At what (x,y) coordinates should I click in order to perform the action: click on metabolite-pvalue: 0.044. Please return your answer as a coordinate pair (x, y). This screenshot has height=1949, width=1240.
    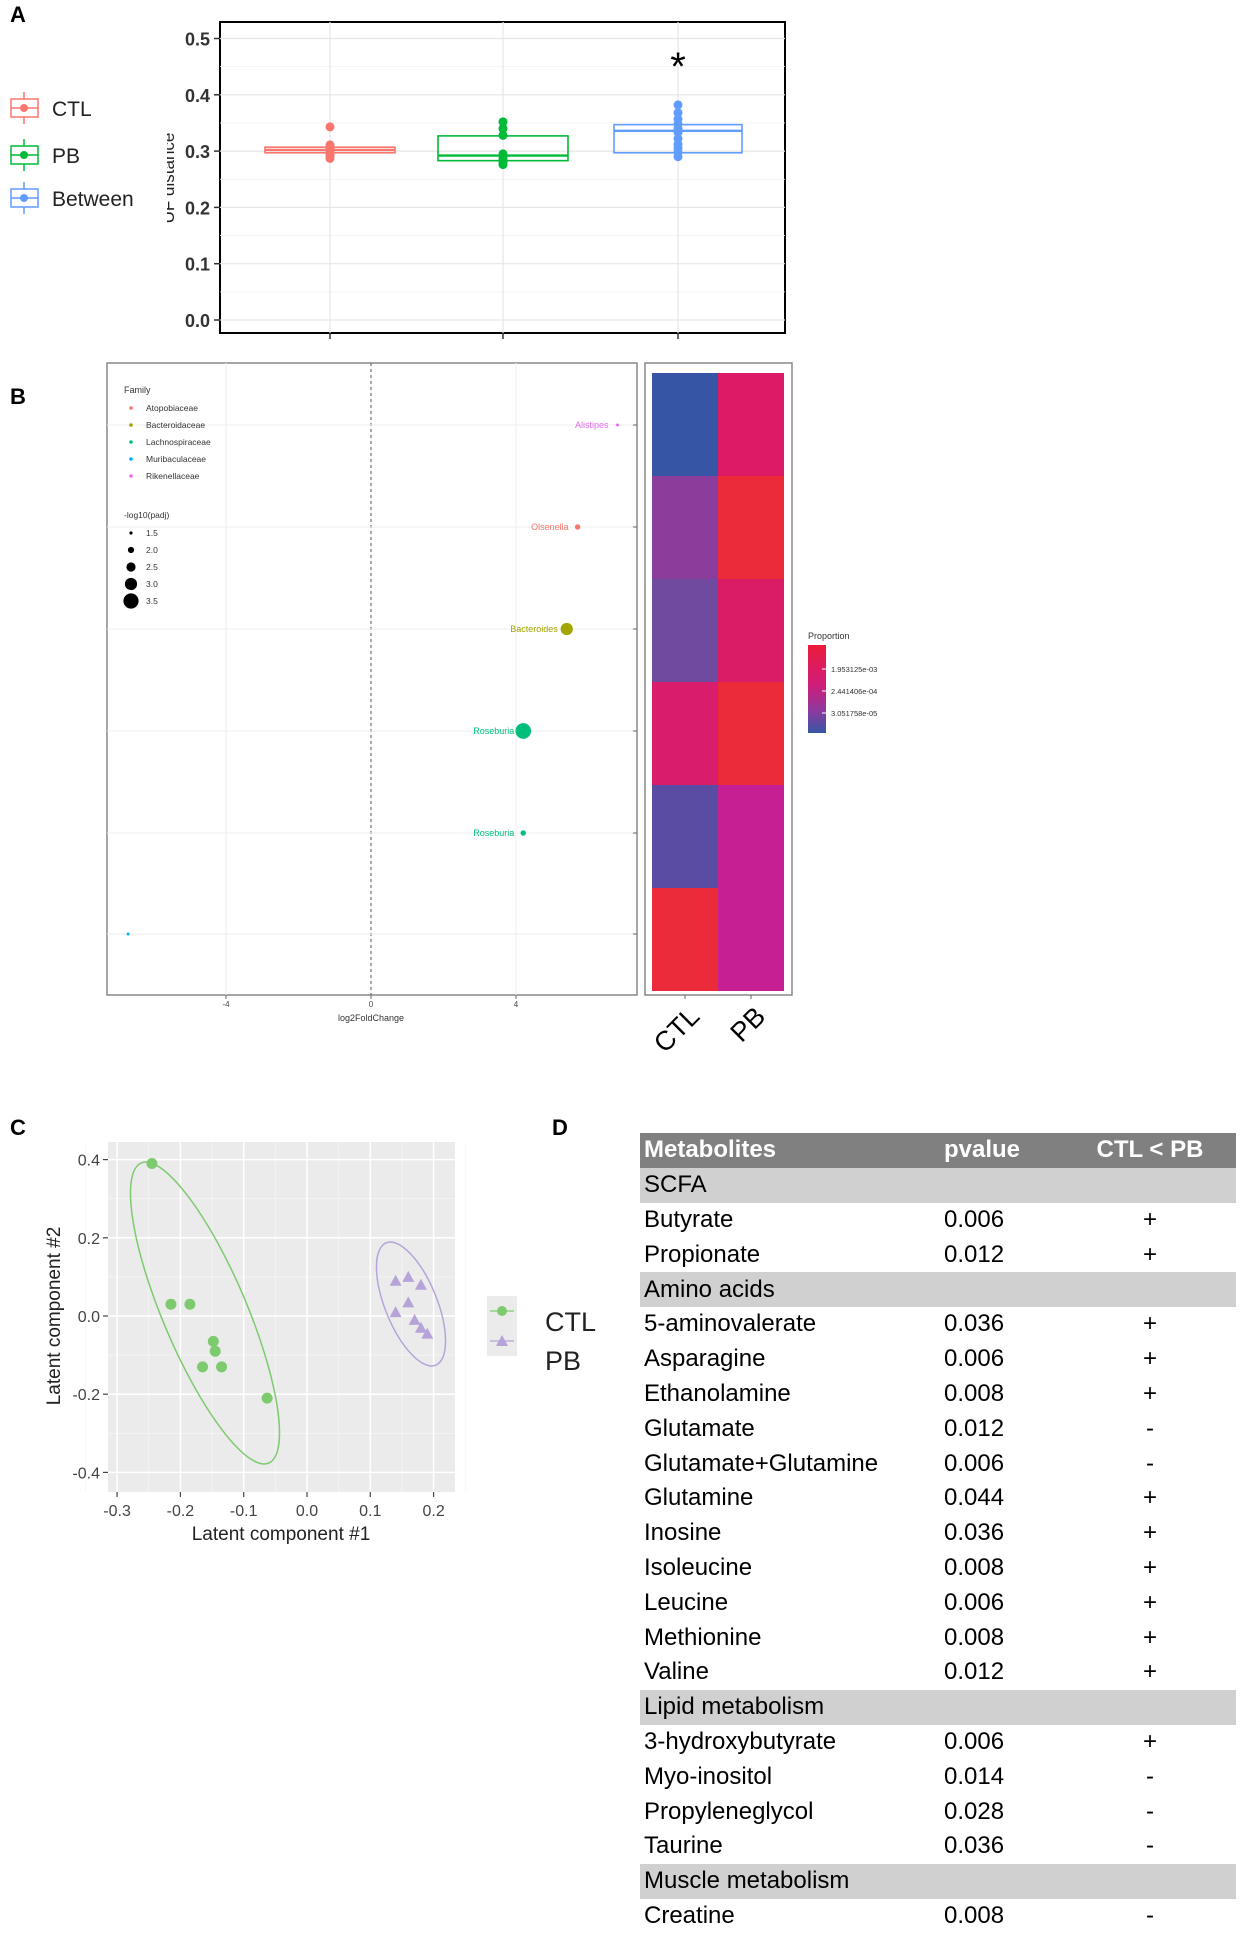
    Looking at the image, I should click on (974, 1498).